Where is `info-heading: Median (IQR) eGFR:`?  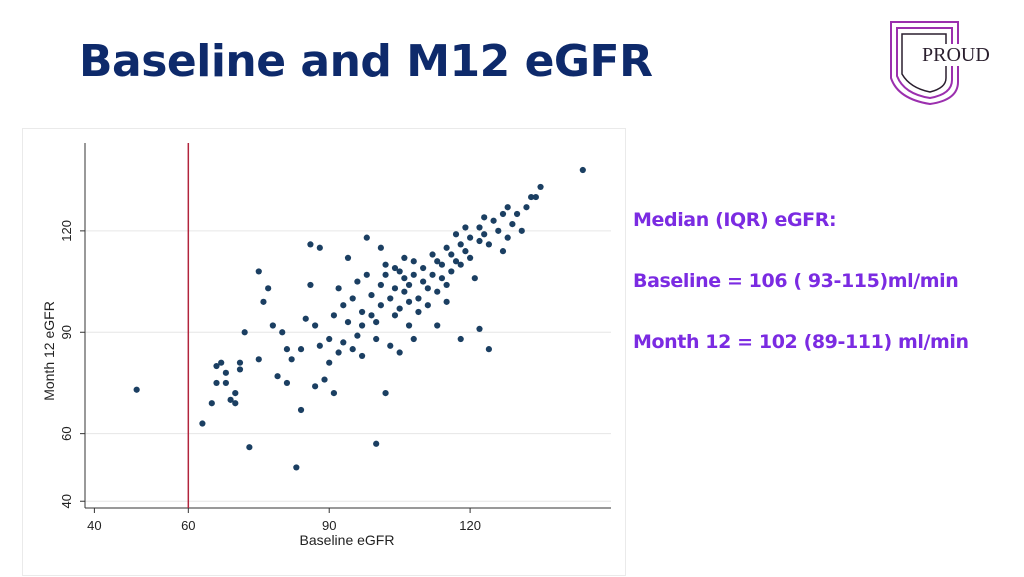
info-heading: Median (IQR) eGFR: is located at coordinates (735, 220).